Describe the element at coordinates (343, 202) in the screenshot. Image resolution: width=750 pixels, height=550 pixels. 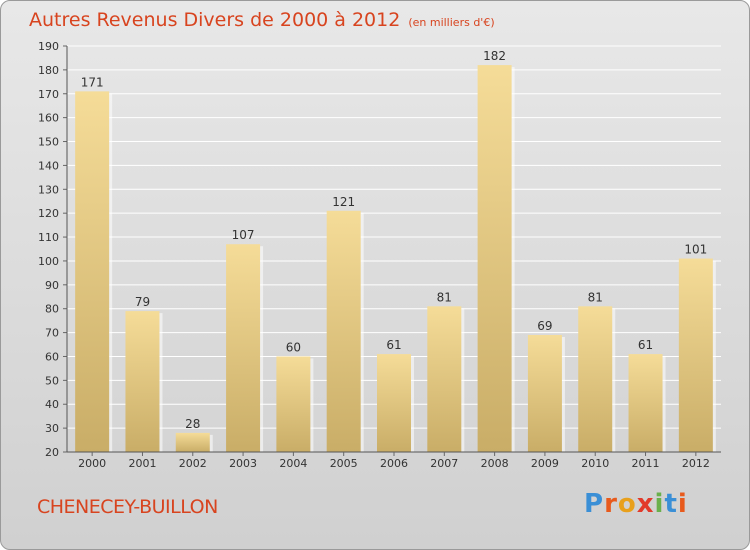
I see `data-label: 121` at that location.